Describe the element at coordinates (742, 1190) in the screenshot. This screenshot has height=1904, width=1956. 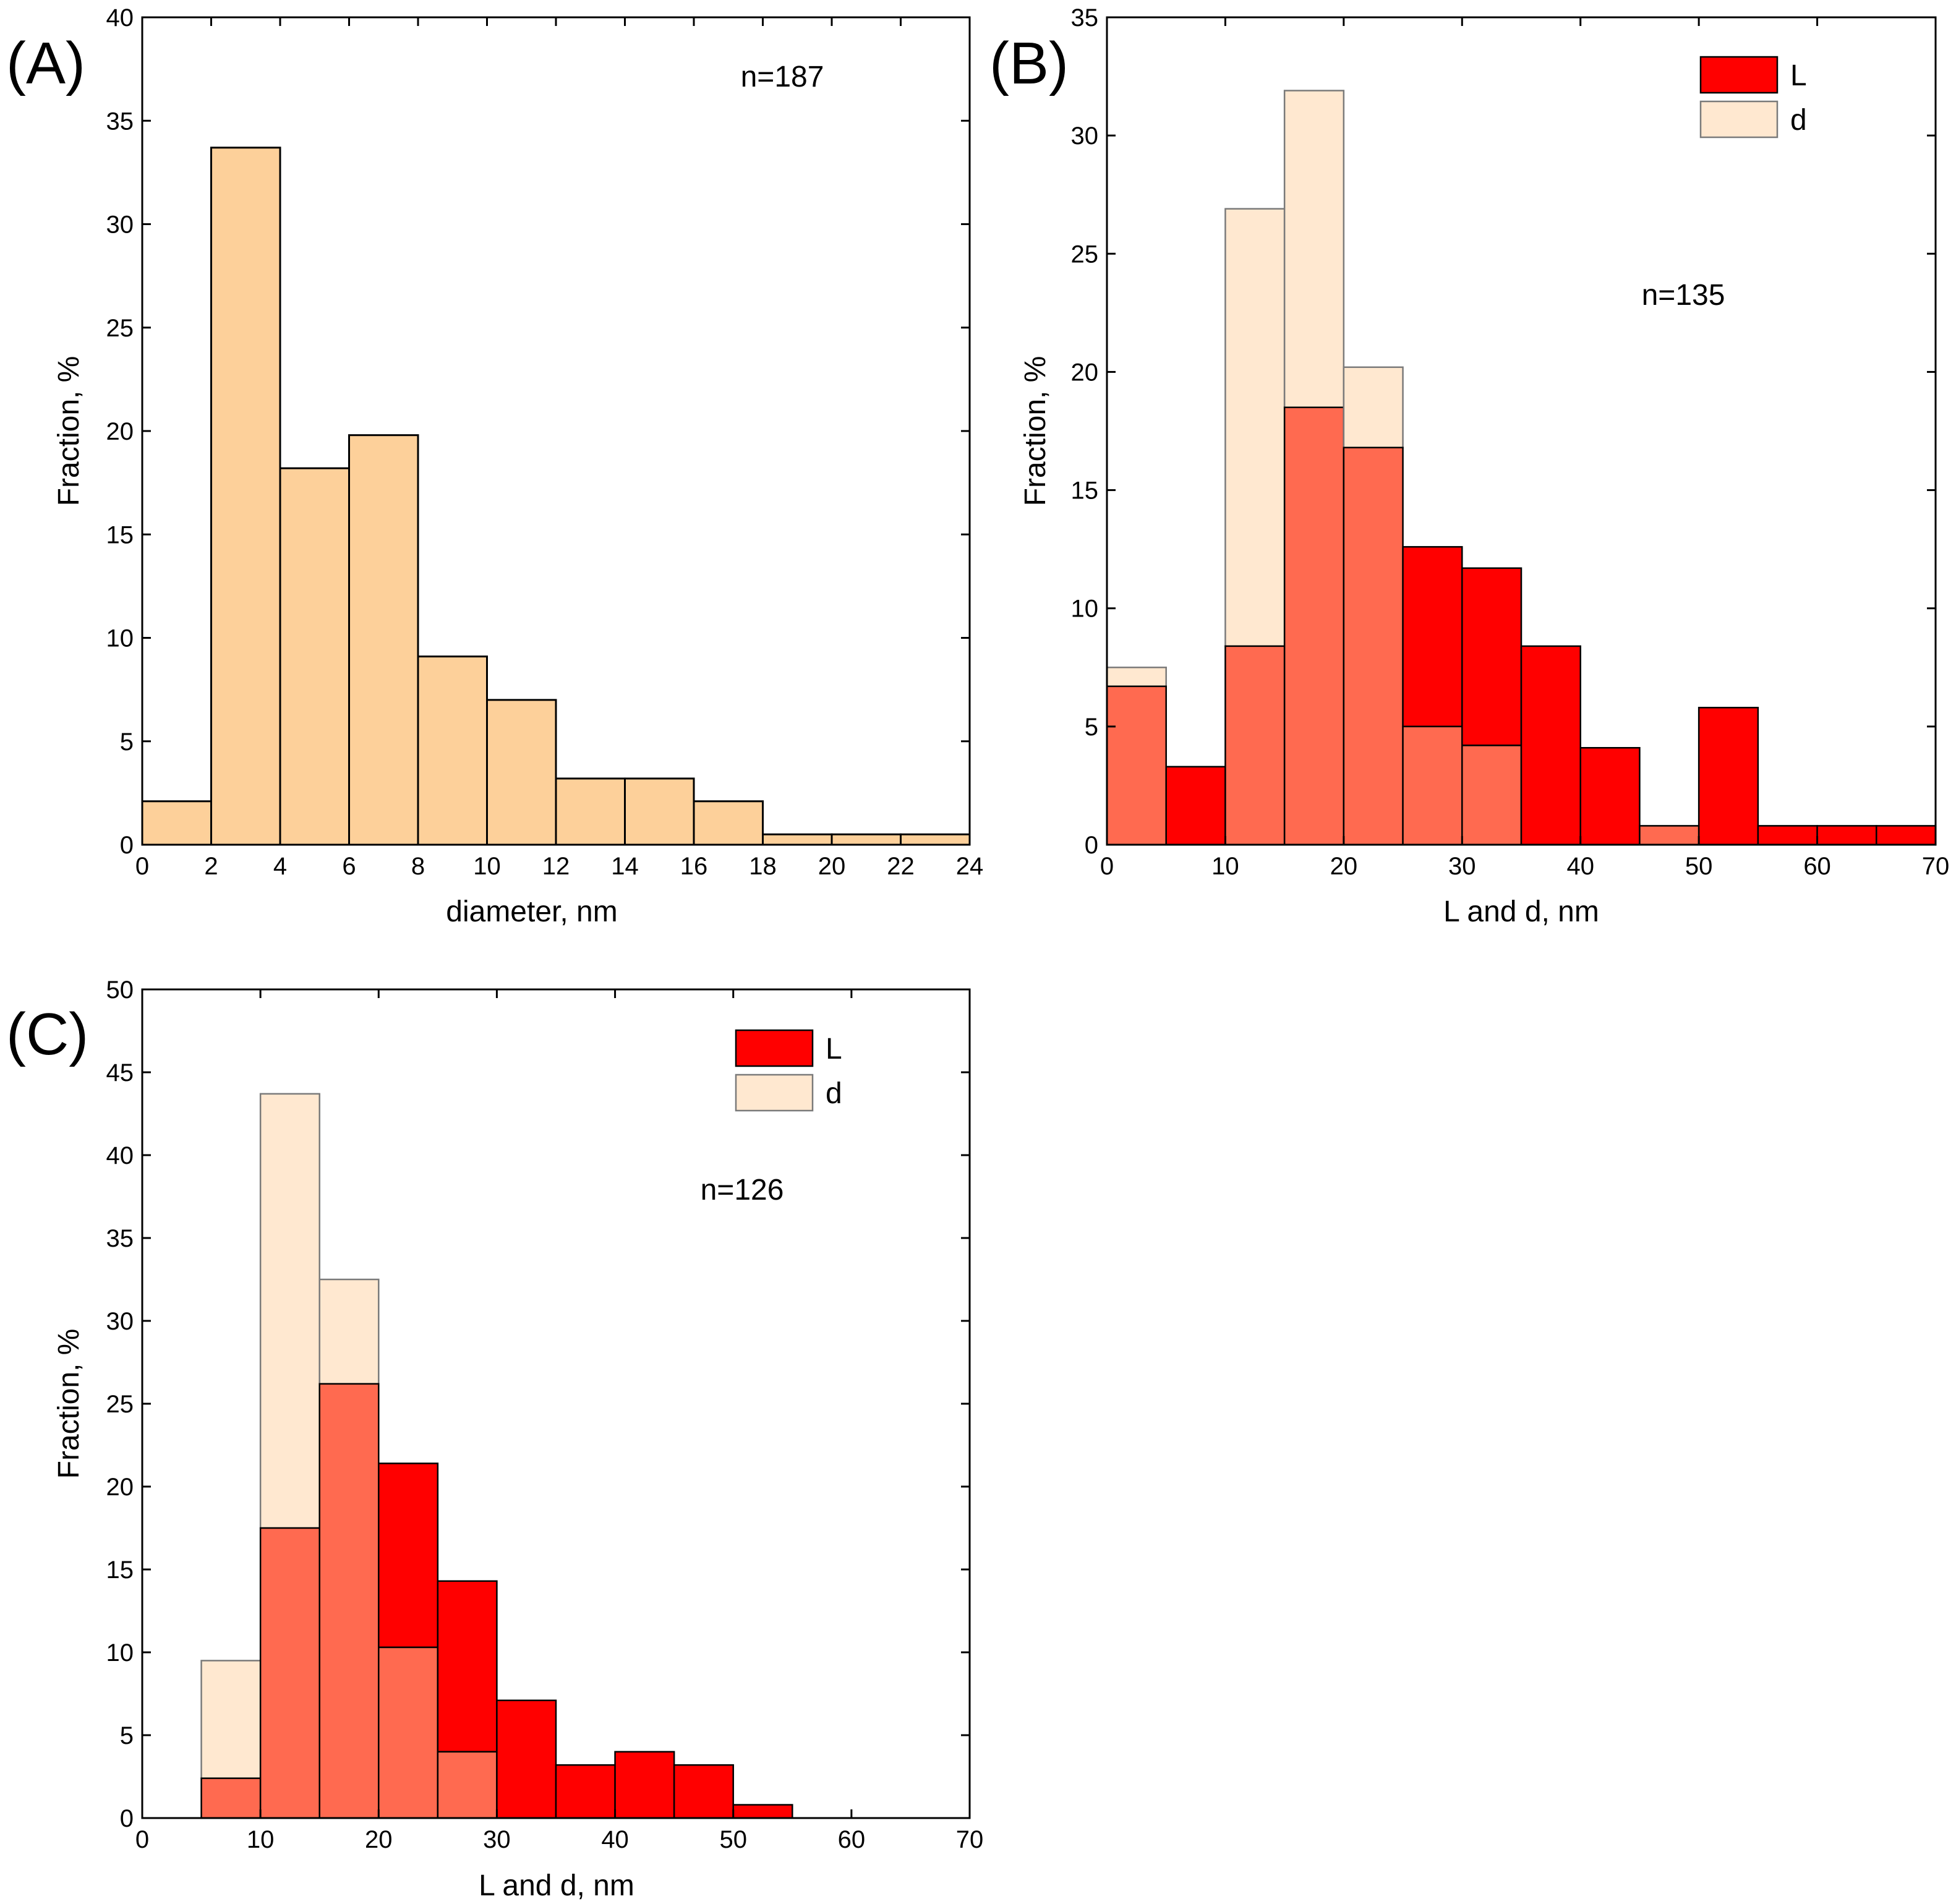
I see `sample-size-annotation: n=126` at that location.